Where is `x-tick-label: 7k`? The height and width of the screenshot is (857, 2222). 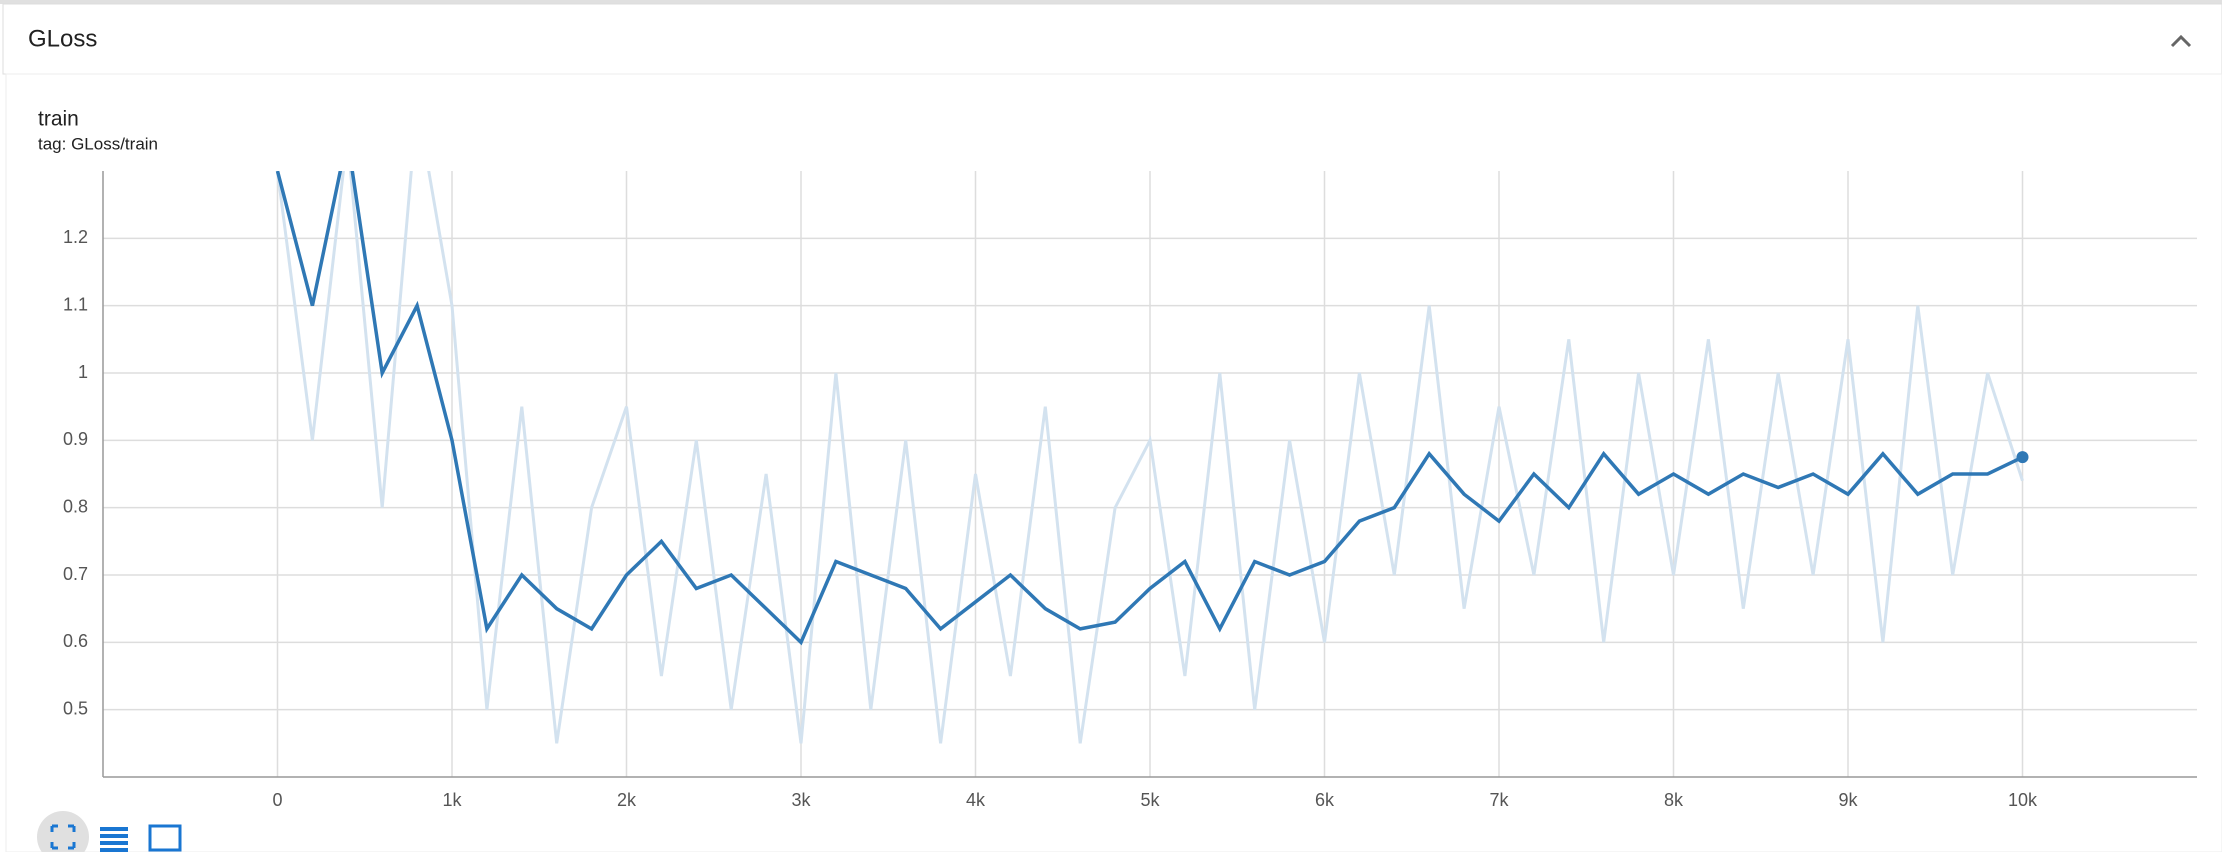 x-tick-label: 7k is located at coordinates (1499, 800).